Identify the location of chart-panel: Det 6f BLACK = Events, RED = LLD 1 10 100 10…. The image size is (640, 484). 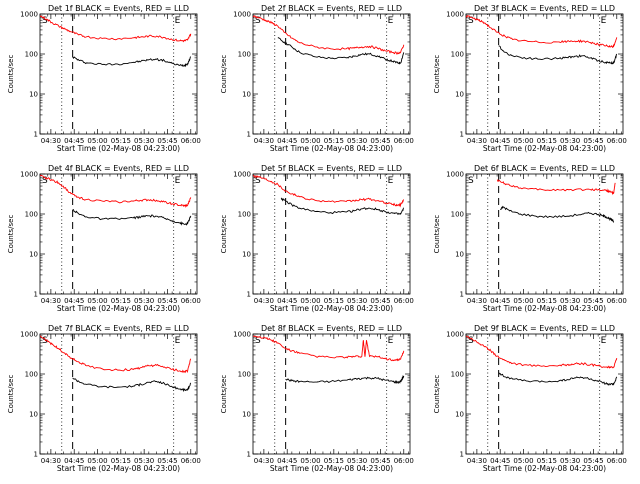
(530, 238).